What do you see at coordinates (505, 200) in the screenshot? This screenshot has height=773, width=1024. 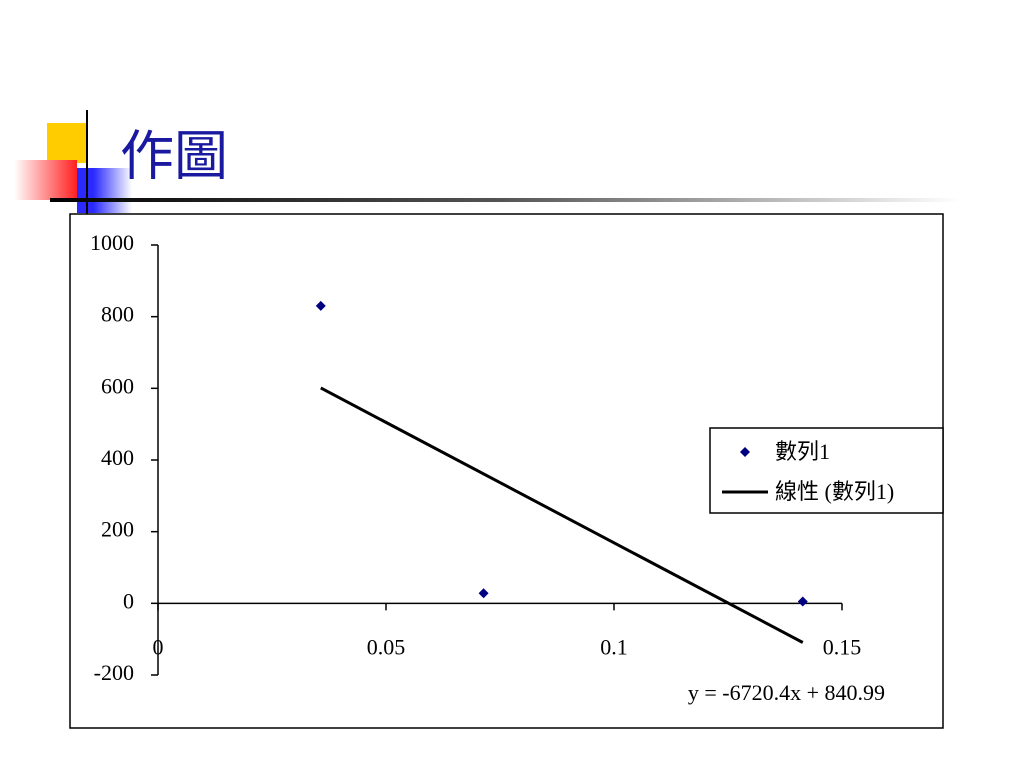 I see `deco-hline` at bounding box center [505, 200].